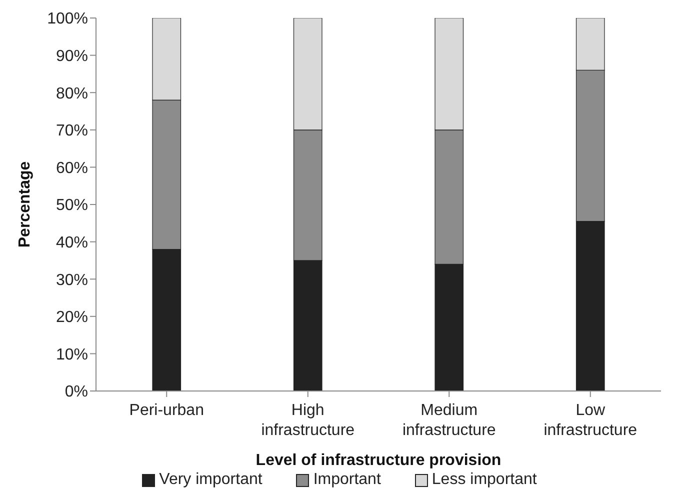 Image resolution: width=679 pixels, height=497 pixels. Describe the element at coordinates (166, 410) in the screenshot. I see `x-tick-label: Peri-urban` at that location.